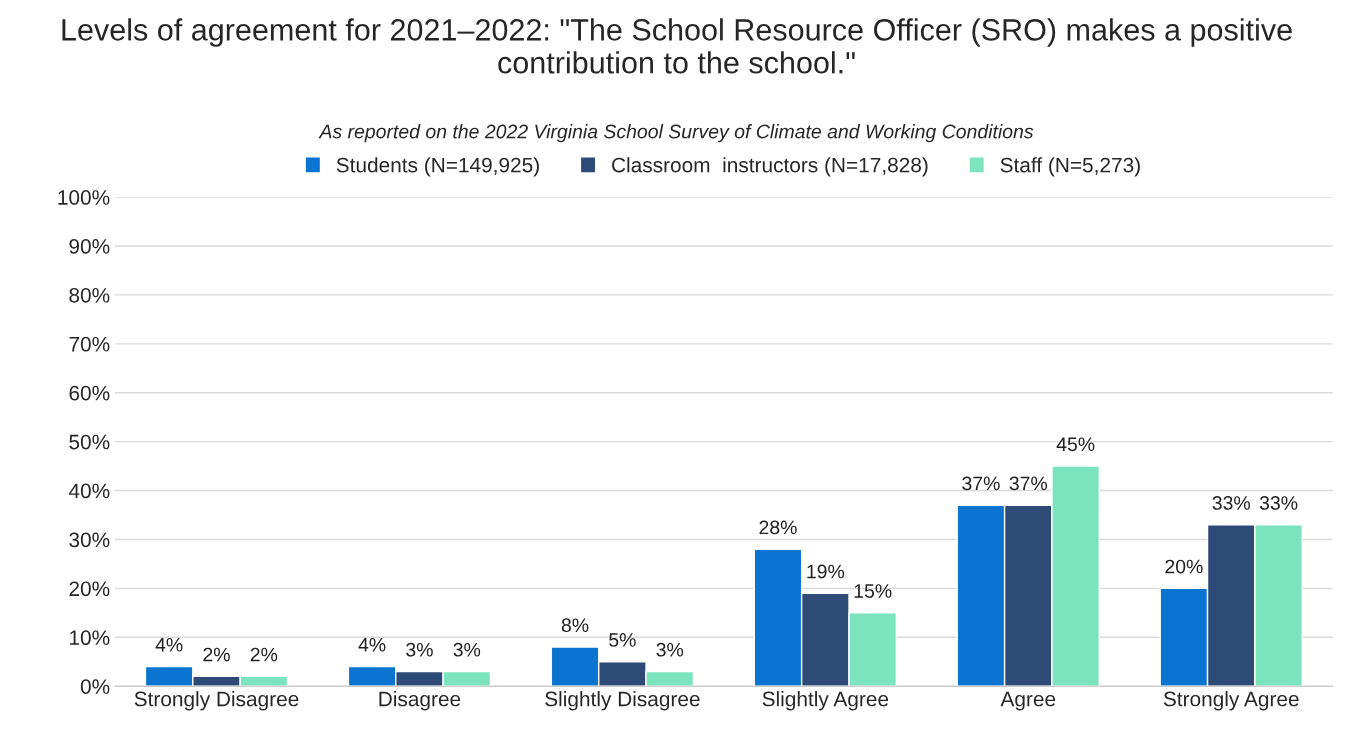 This screenshot has height=730, width=1353. What do you see at coordinates (437, 167) in the screenshot?
I see `legend-label: Students (N=149,925)` at bounding box center [437, 167].